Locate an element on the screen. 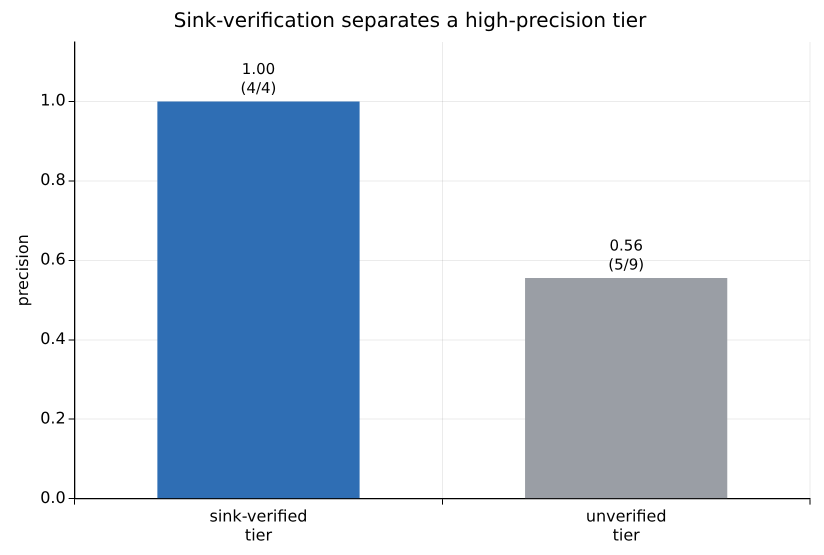  data-label: 1.00 (4/4) is located at coordinates (258, 78).